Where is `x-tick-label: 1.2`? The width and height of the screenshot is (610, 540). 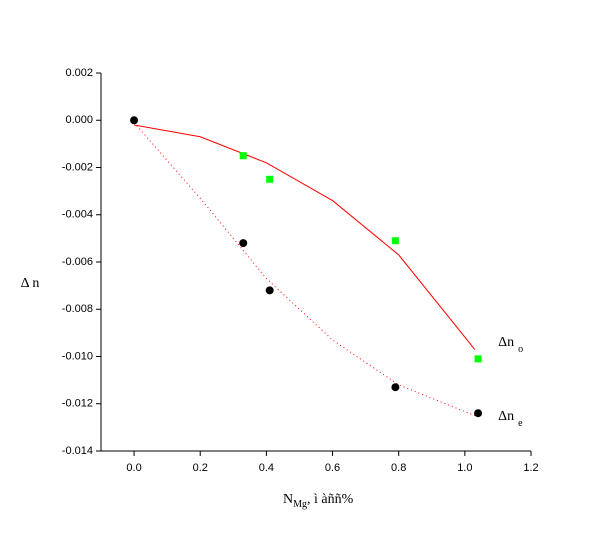 x-tick-label: 1.2 is located at coordinates (530, 468).